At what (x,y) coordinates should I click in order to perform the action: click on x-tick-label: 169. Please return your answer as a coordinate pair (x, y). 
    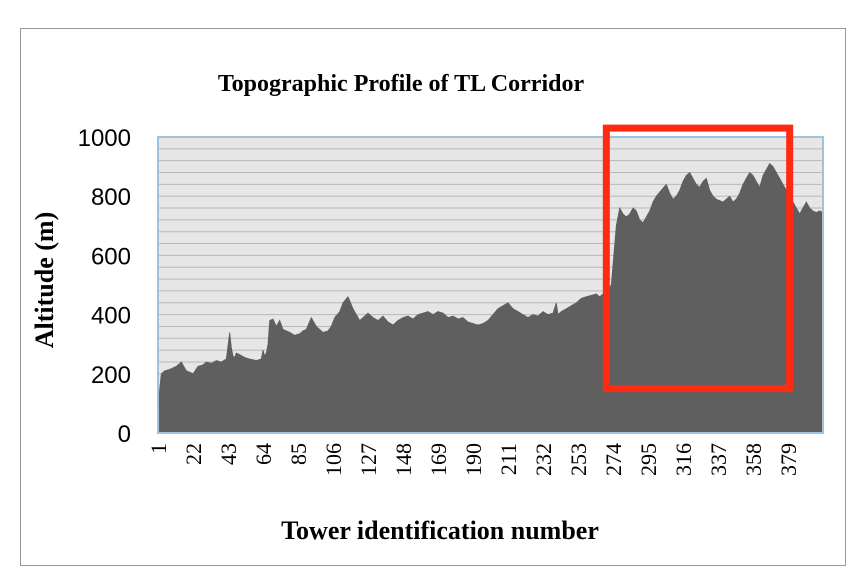
    Looking at the image, I should click on (438, 459).